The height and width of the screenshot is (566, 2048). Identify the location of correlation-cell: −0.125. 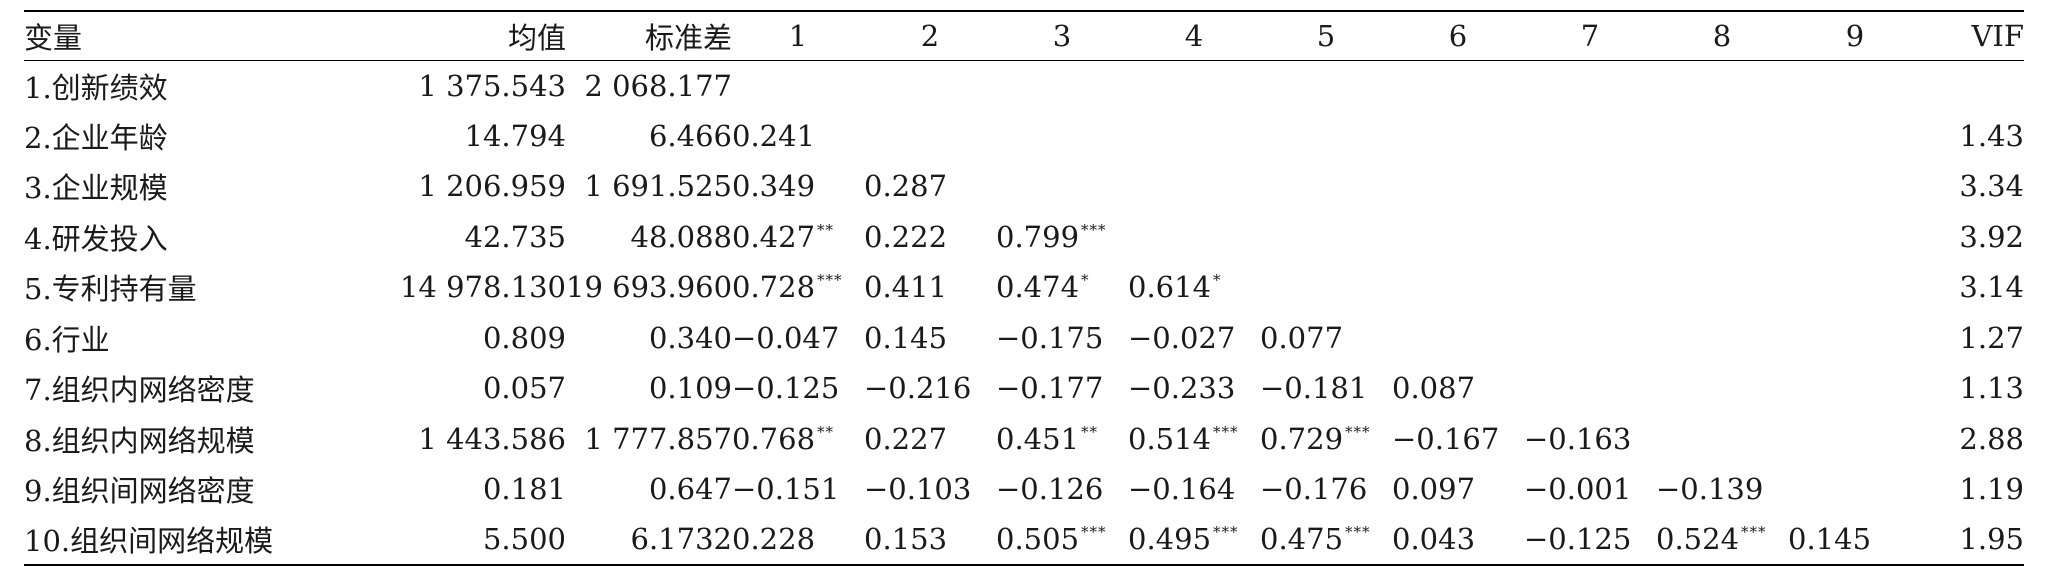
(798, 388).